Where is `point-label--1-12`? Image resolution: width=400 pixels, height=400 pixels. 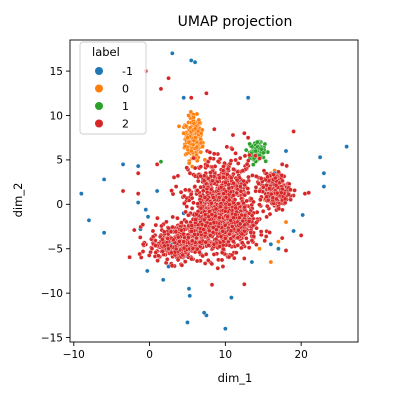 point-label--1-12 is located at coordinates (89, 220).